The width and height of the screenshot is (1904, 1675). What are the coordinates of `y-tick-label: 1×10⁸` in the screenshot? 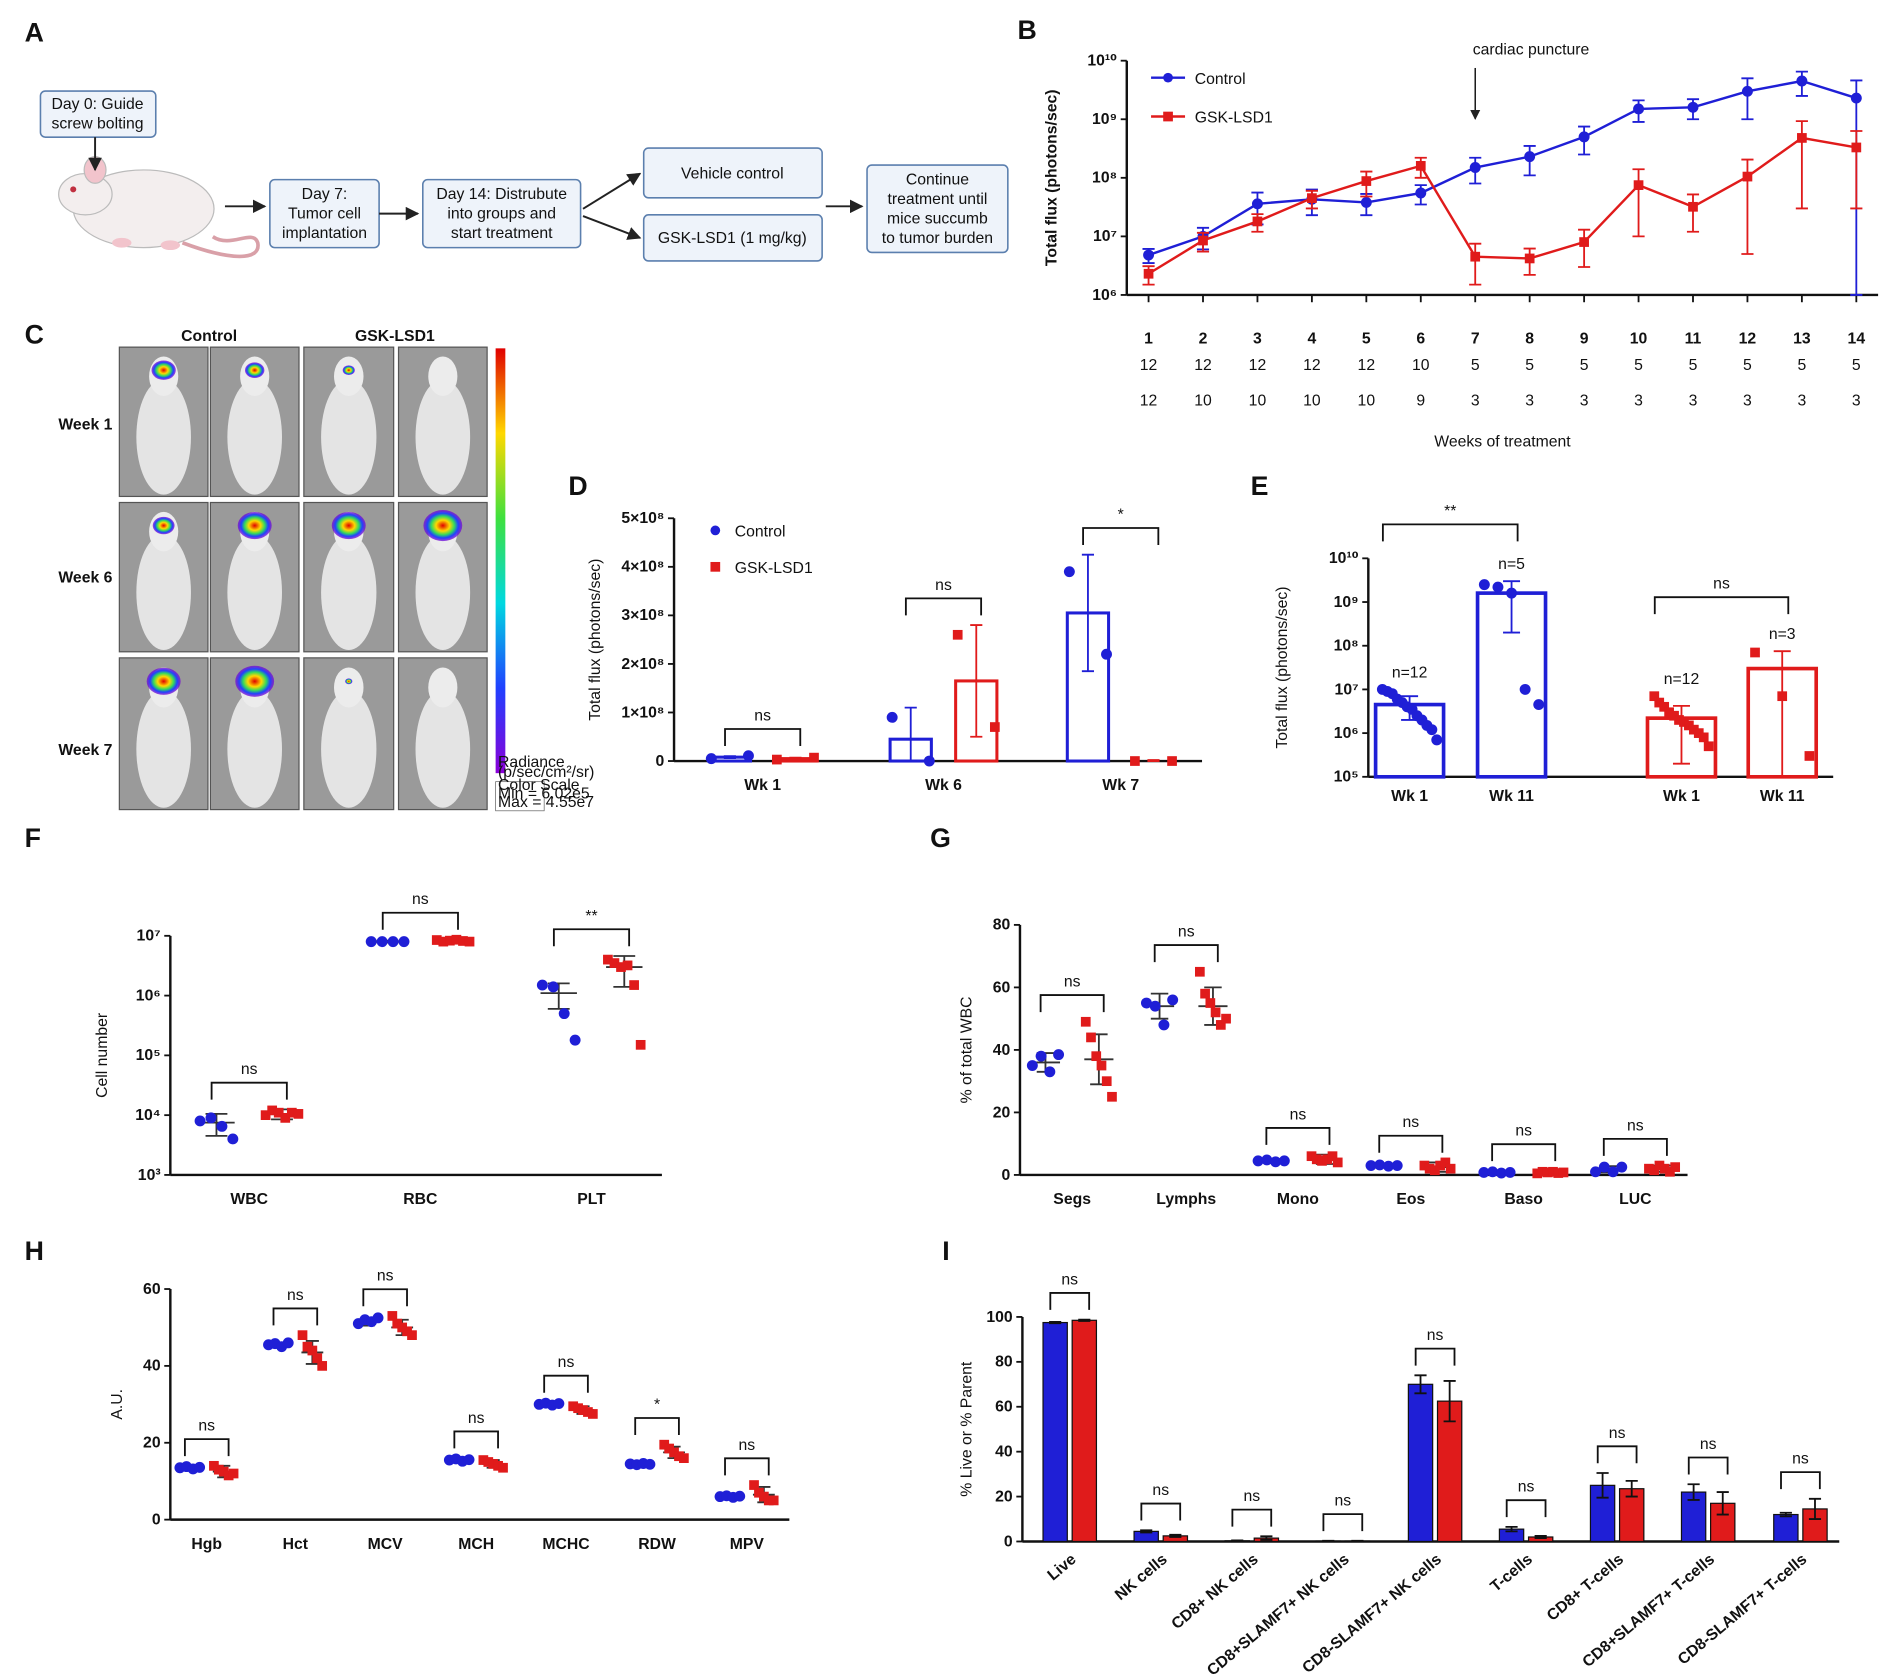 It's located at (642, 712).